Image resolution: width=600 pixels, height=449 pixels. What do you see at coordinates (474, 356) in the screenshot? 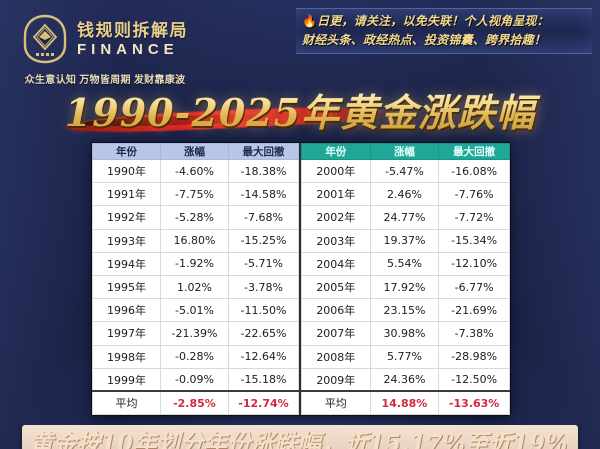
I see `cell-drawdown: -28.98%` at bounding box center [474, 356].